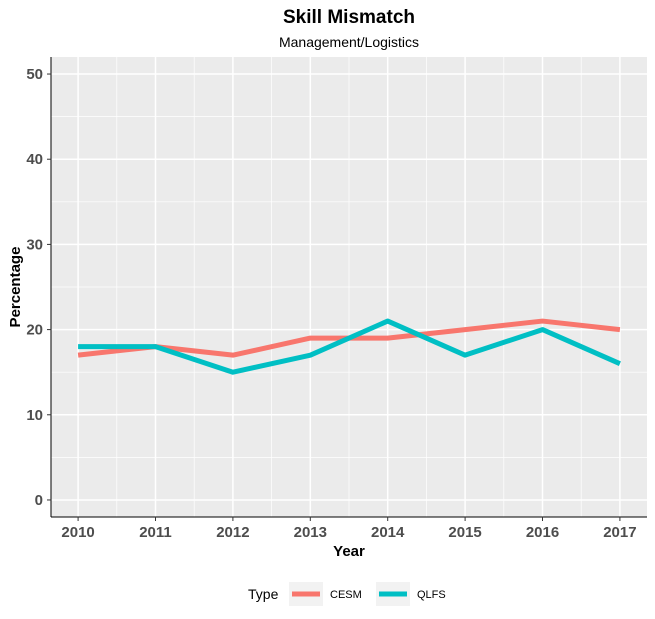 The width and height of the screenshot is (655, 619). What do you see at coordinates (15, 287) in the screenshot?
I see `y-axis-title: Percentage` at bounding box center [15, 287].